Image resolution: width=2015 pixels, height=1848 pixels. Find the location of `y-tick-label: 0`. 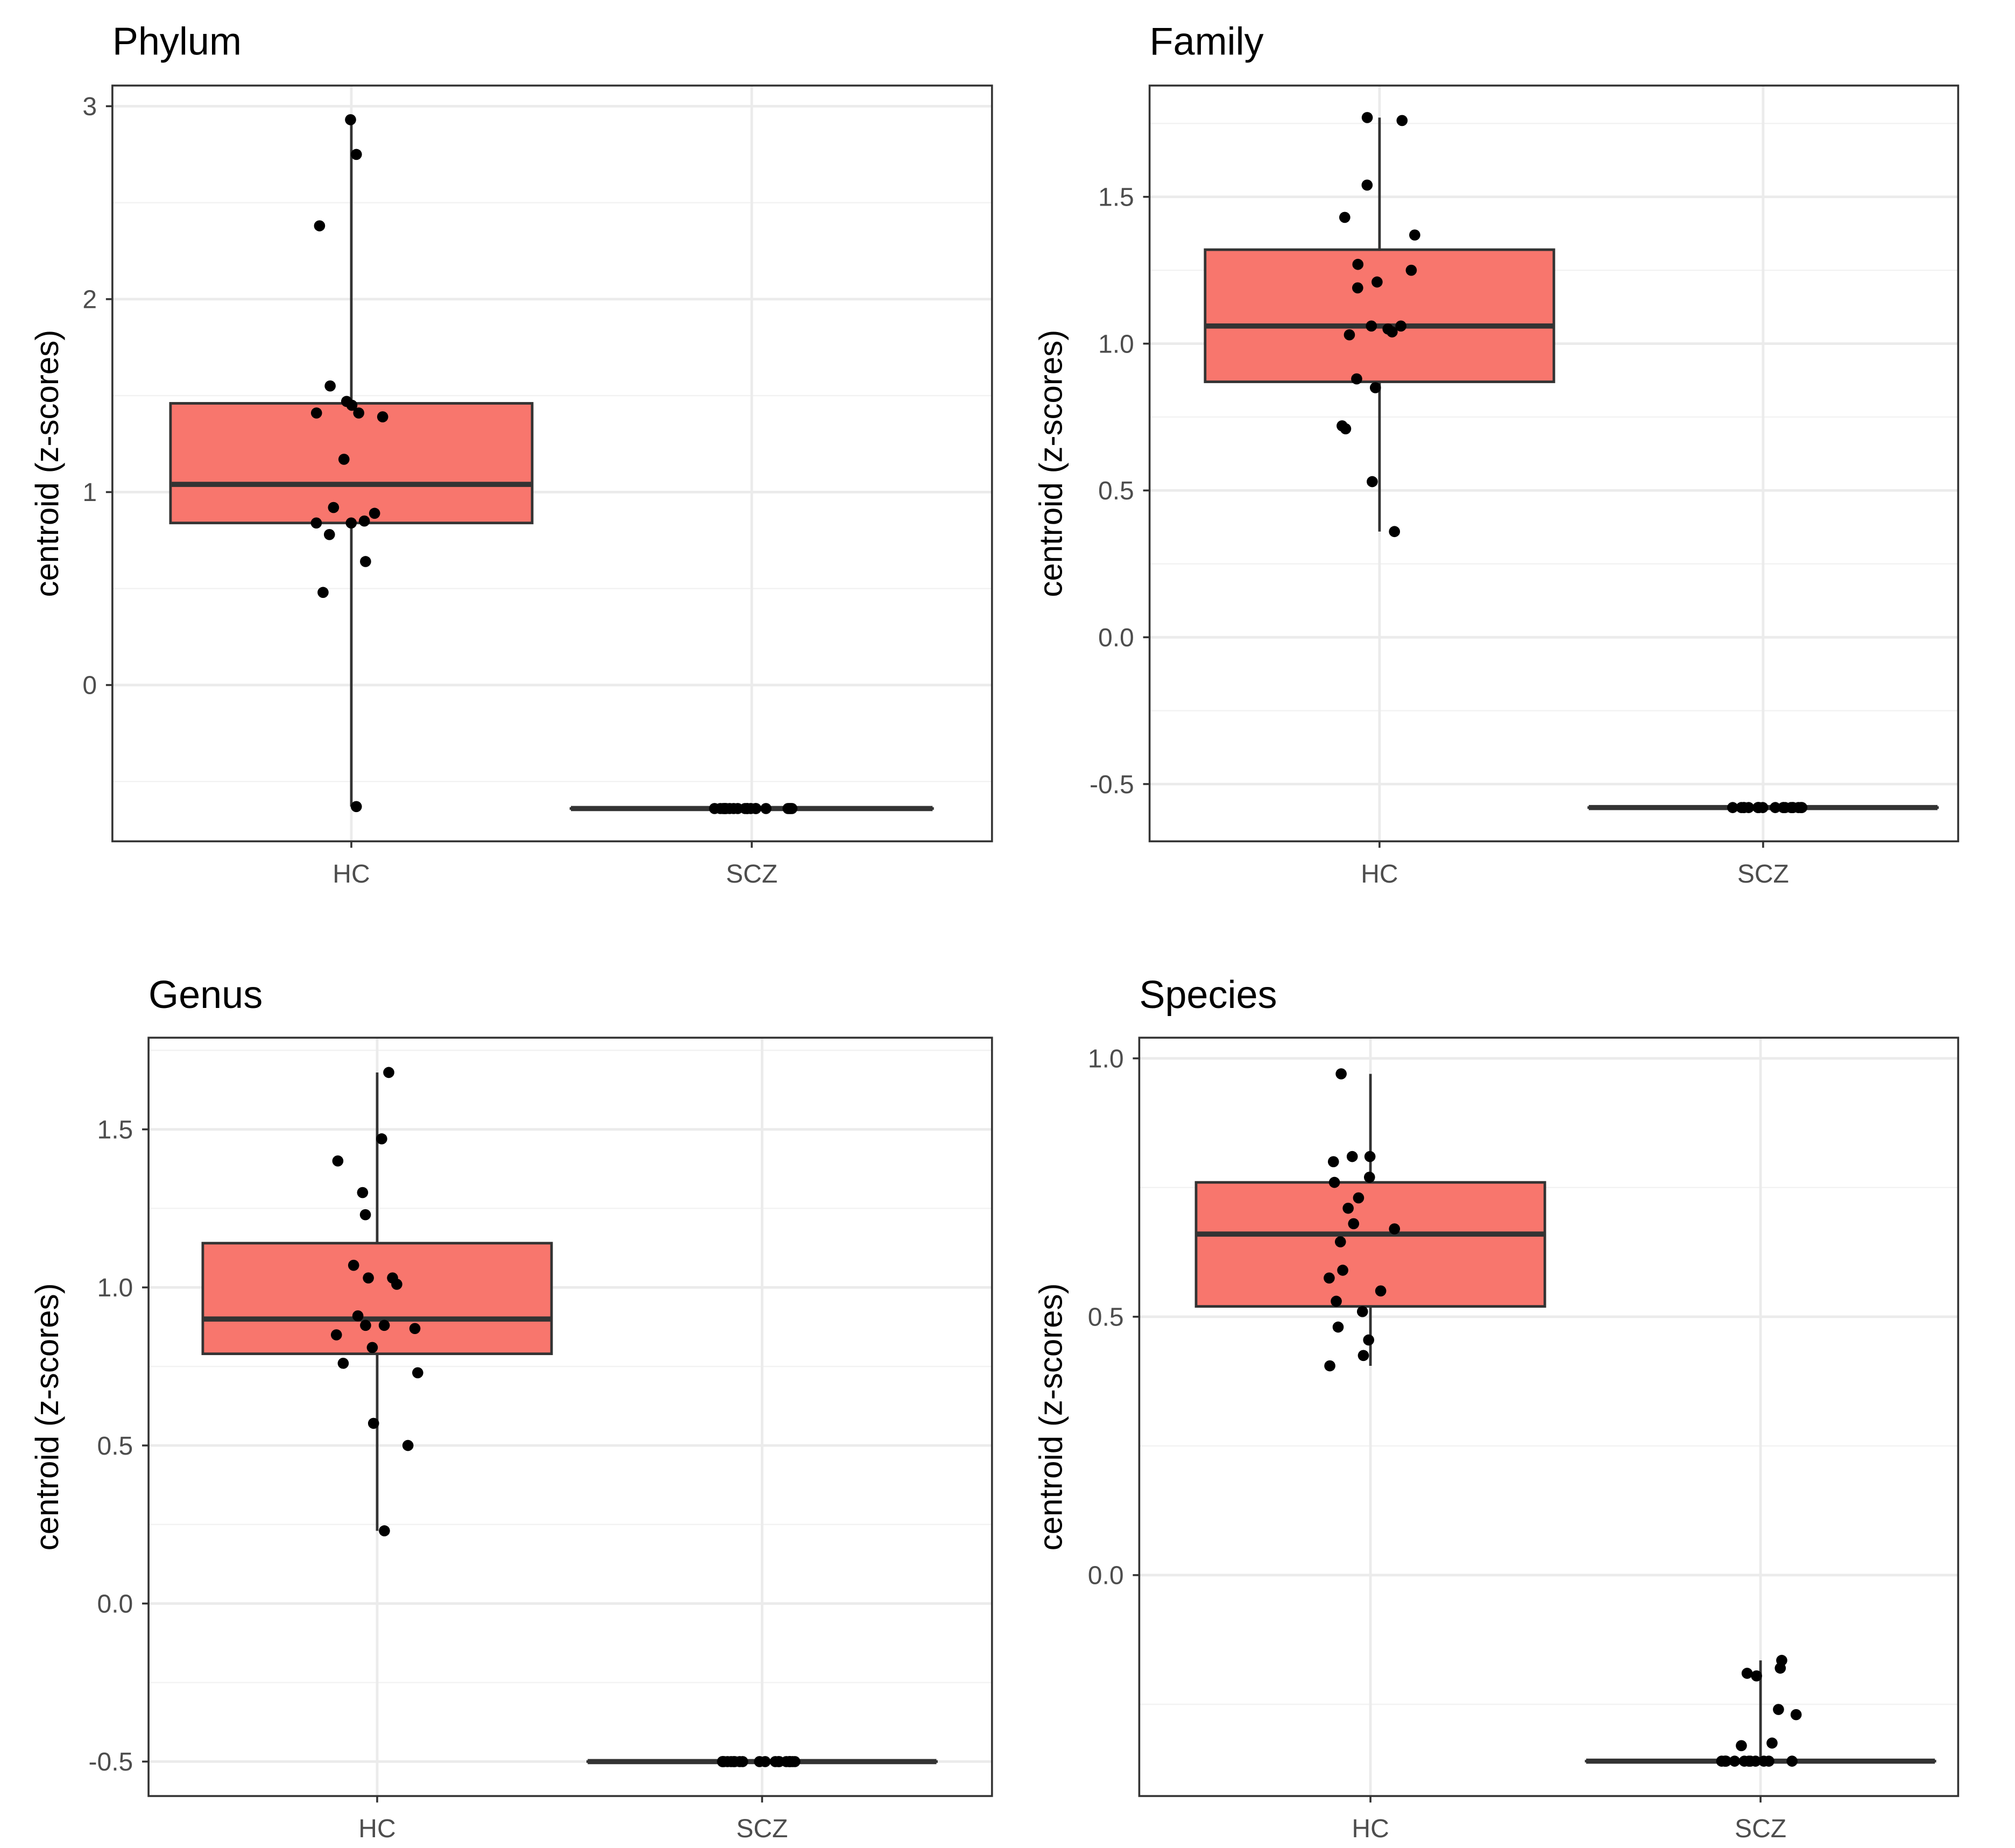

y-tick-label: 0 is located at coordinates (90, 686).